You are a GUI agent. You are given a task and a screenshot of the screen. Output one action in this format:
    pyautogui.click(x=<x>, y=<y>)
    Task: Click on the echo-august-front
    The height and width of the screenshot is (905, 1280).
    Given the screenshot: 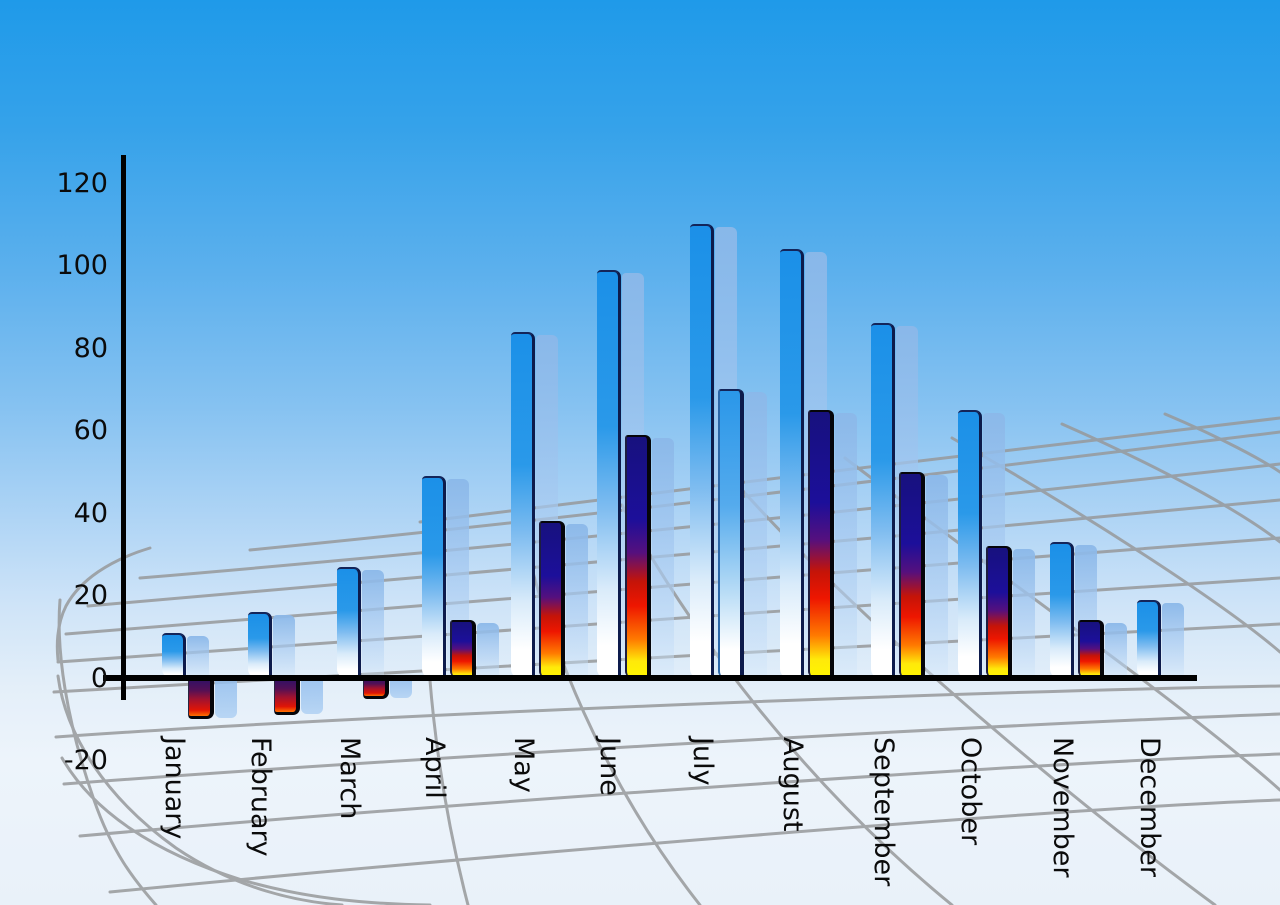 What is the action you would take?
    pyautogui.click(x=846, y=545)
    